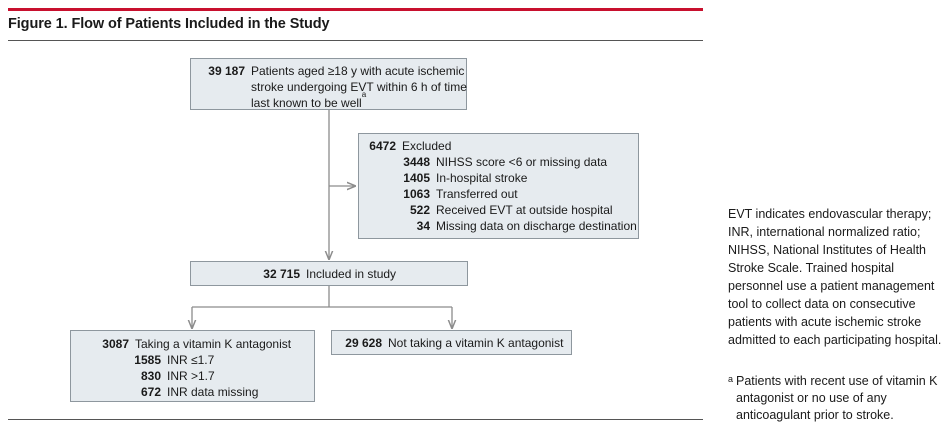 The width and height of the screenshot is (951, 430). I want to click on excluded-reason-count: 1405, so click(416, 178).